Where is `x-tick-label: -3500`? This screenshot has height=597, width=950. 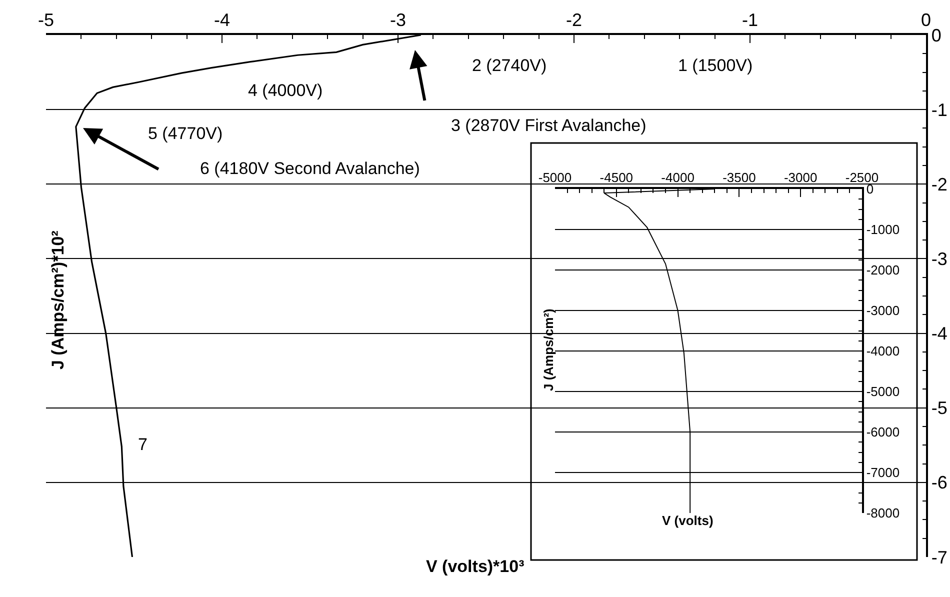
x-tick-label: -3500 is located at coordinates (739, 178).